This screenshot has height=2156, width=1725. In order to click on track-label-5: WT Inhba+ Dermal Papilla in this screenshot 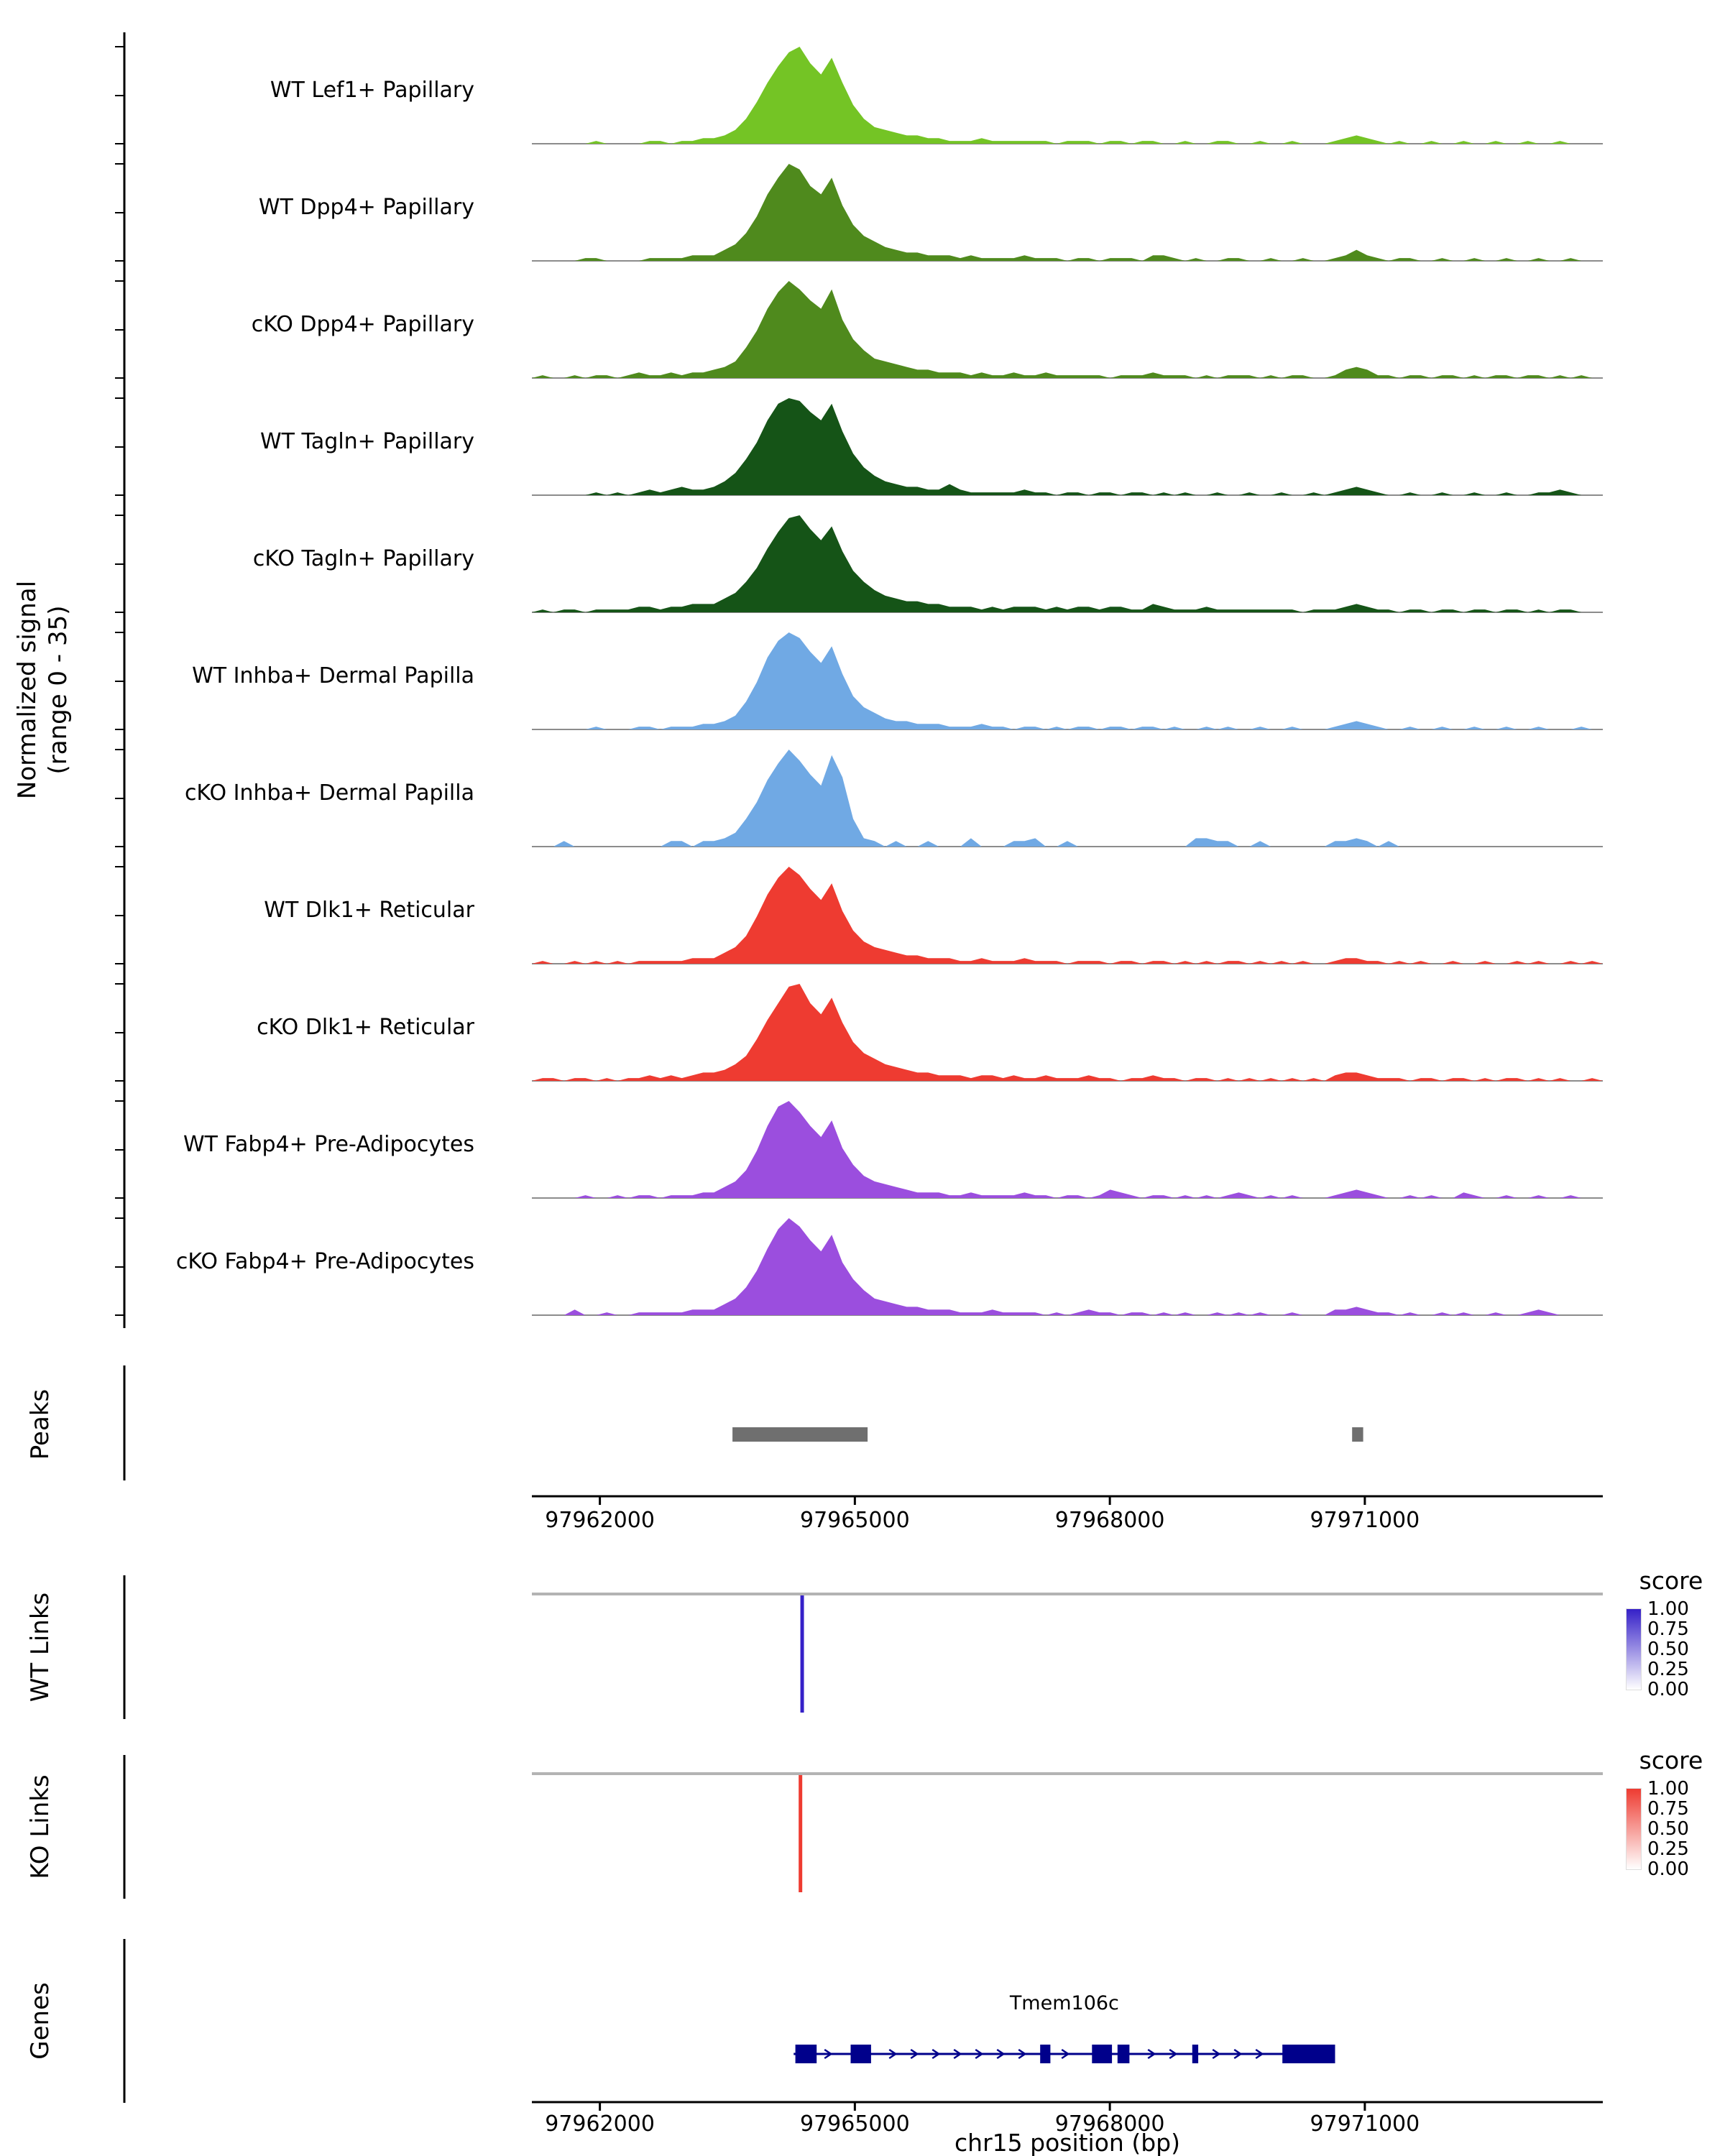, I will do `click(333, 675)`.